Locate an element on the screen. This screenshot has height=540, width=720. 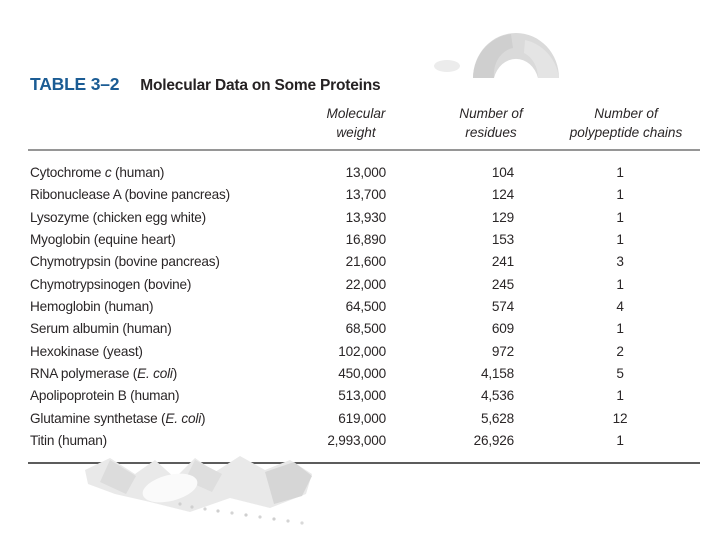
table-row: Chymotrypsinogen (bovine) 22,000 245 1 is located at coordinates (364, 285).